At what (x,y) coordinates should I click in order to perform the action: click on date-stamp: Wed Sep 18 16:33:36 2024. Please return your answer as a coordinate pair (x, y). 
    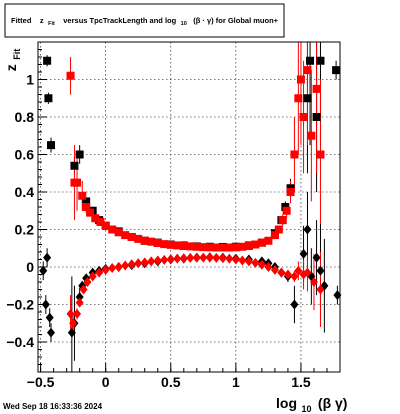
    Looking at the image, I should click on (53, 406).